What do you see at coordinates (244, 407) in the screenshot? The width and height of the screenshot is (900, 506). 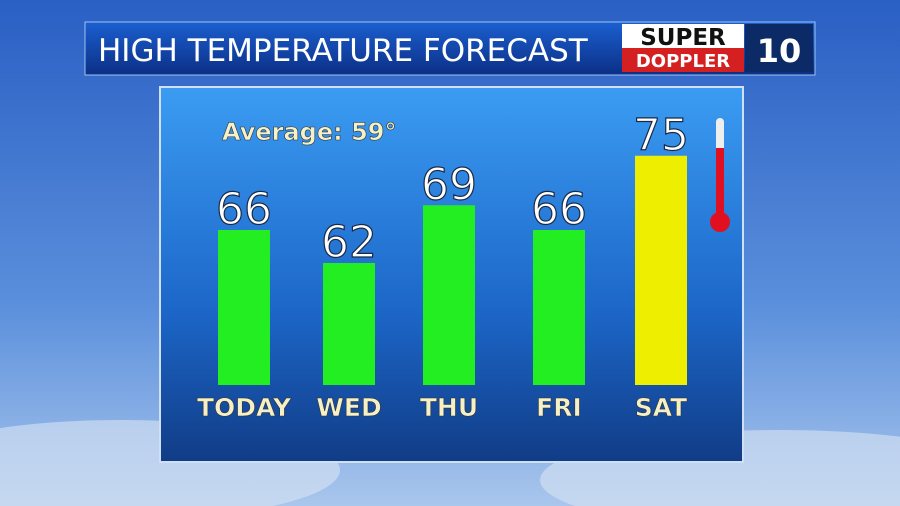 I see `category-label: TODAY` at bounding box center [244, 407].